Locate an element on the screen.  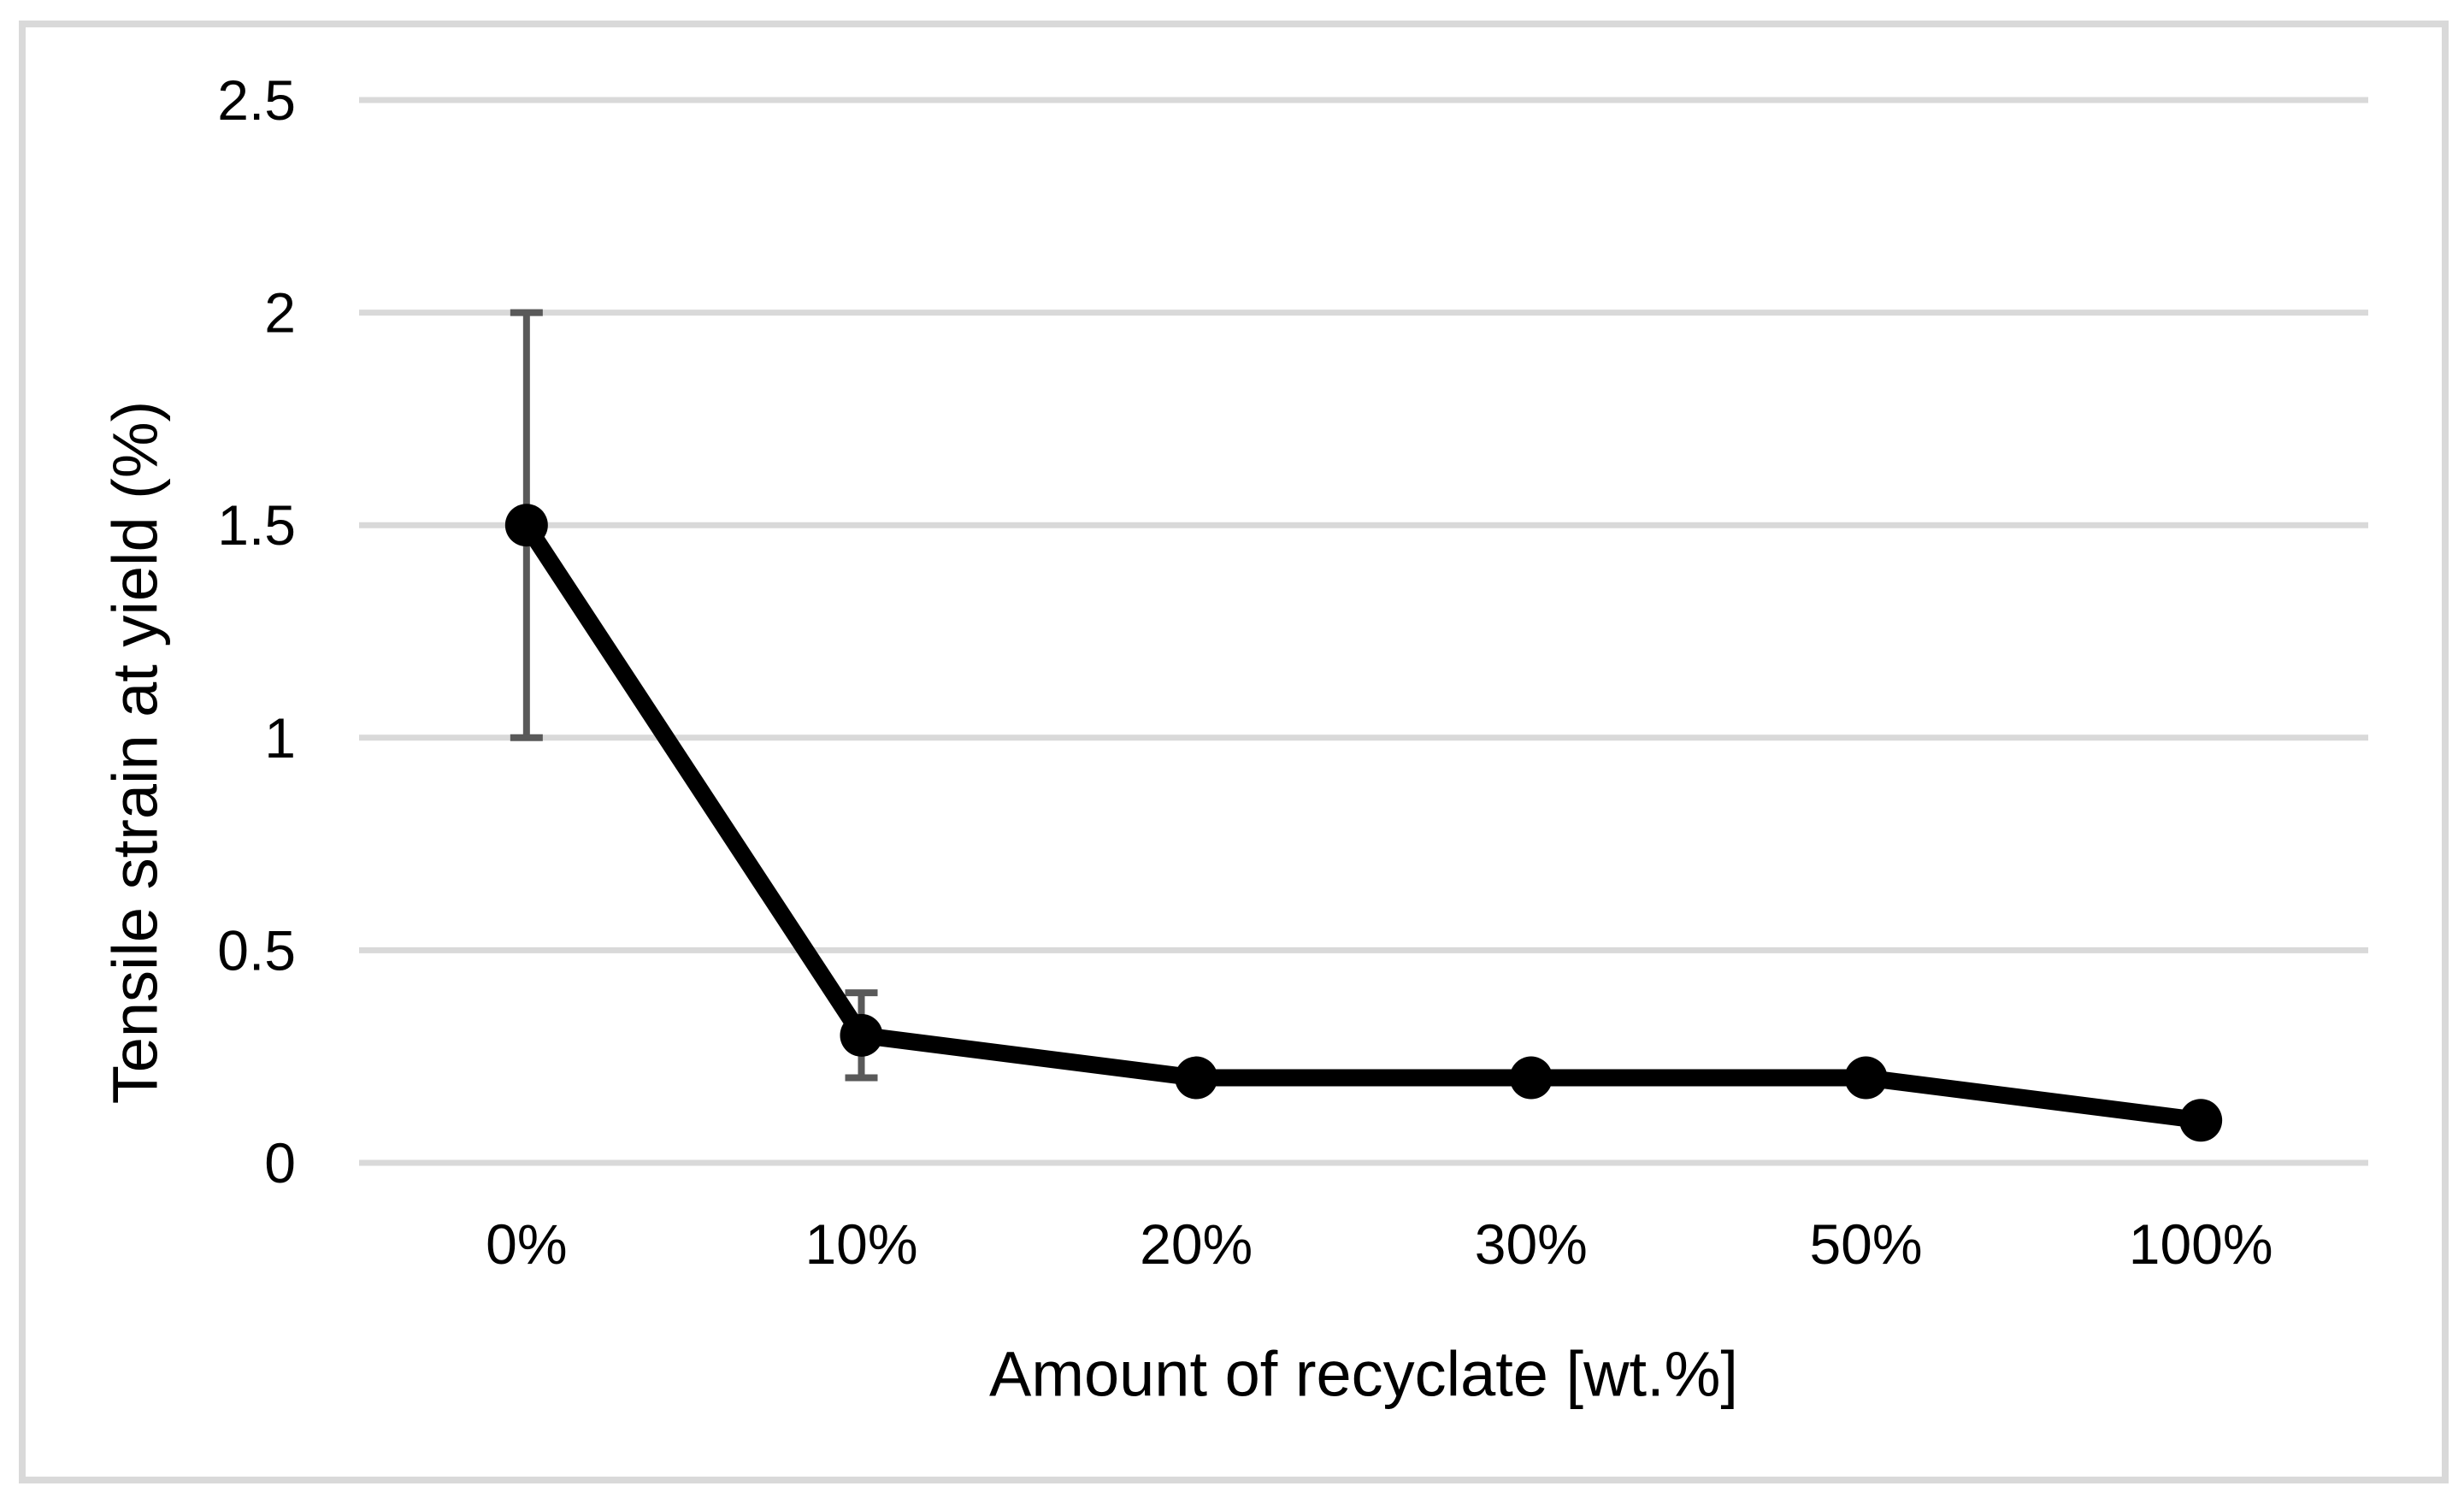
x-tick-label: 0% is located at coordinates (526, 1244).